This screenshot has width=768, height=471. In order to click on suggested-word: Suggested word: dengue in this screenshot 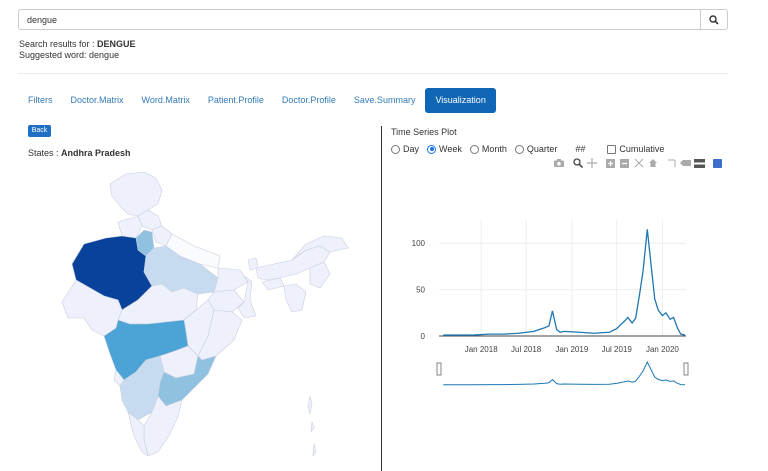, I will do `click(69, 55)`.